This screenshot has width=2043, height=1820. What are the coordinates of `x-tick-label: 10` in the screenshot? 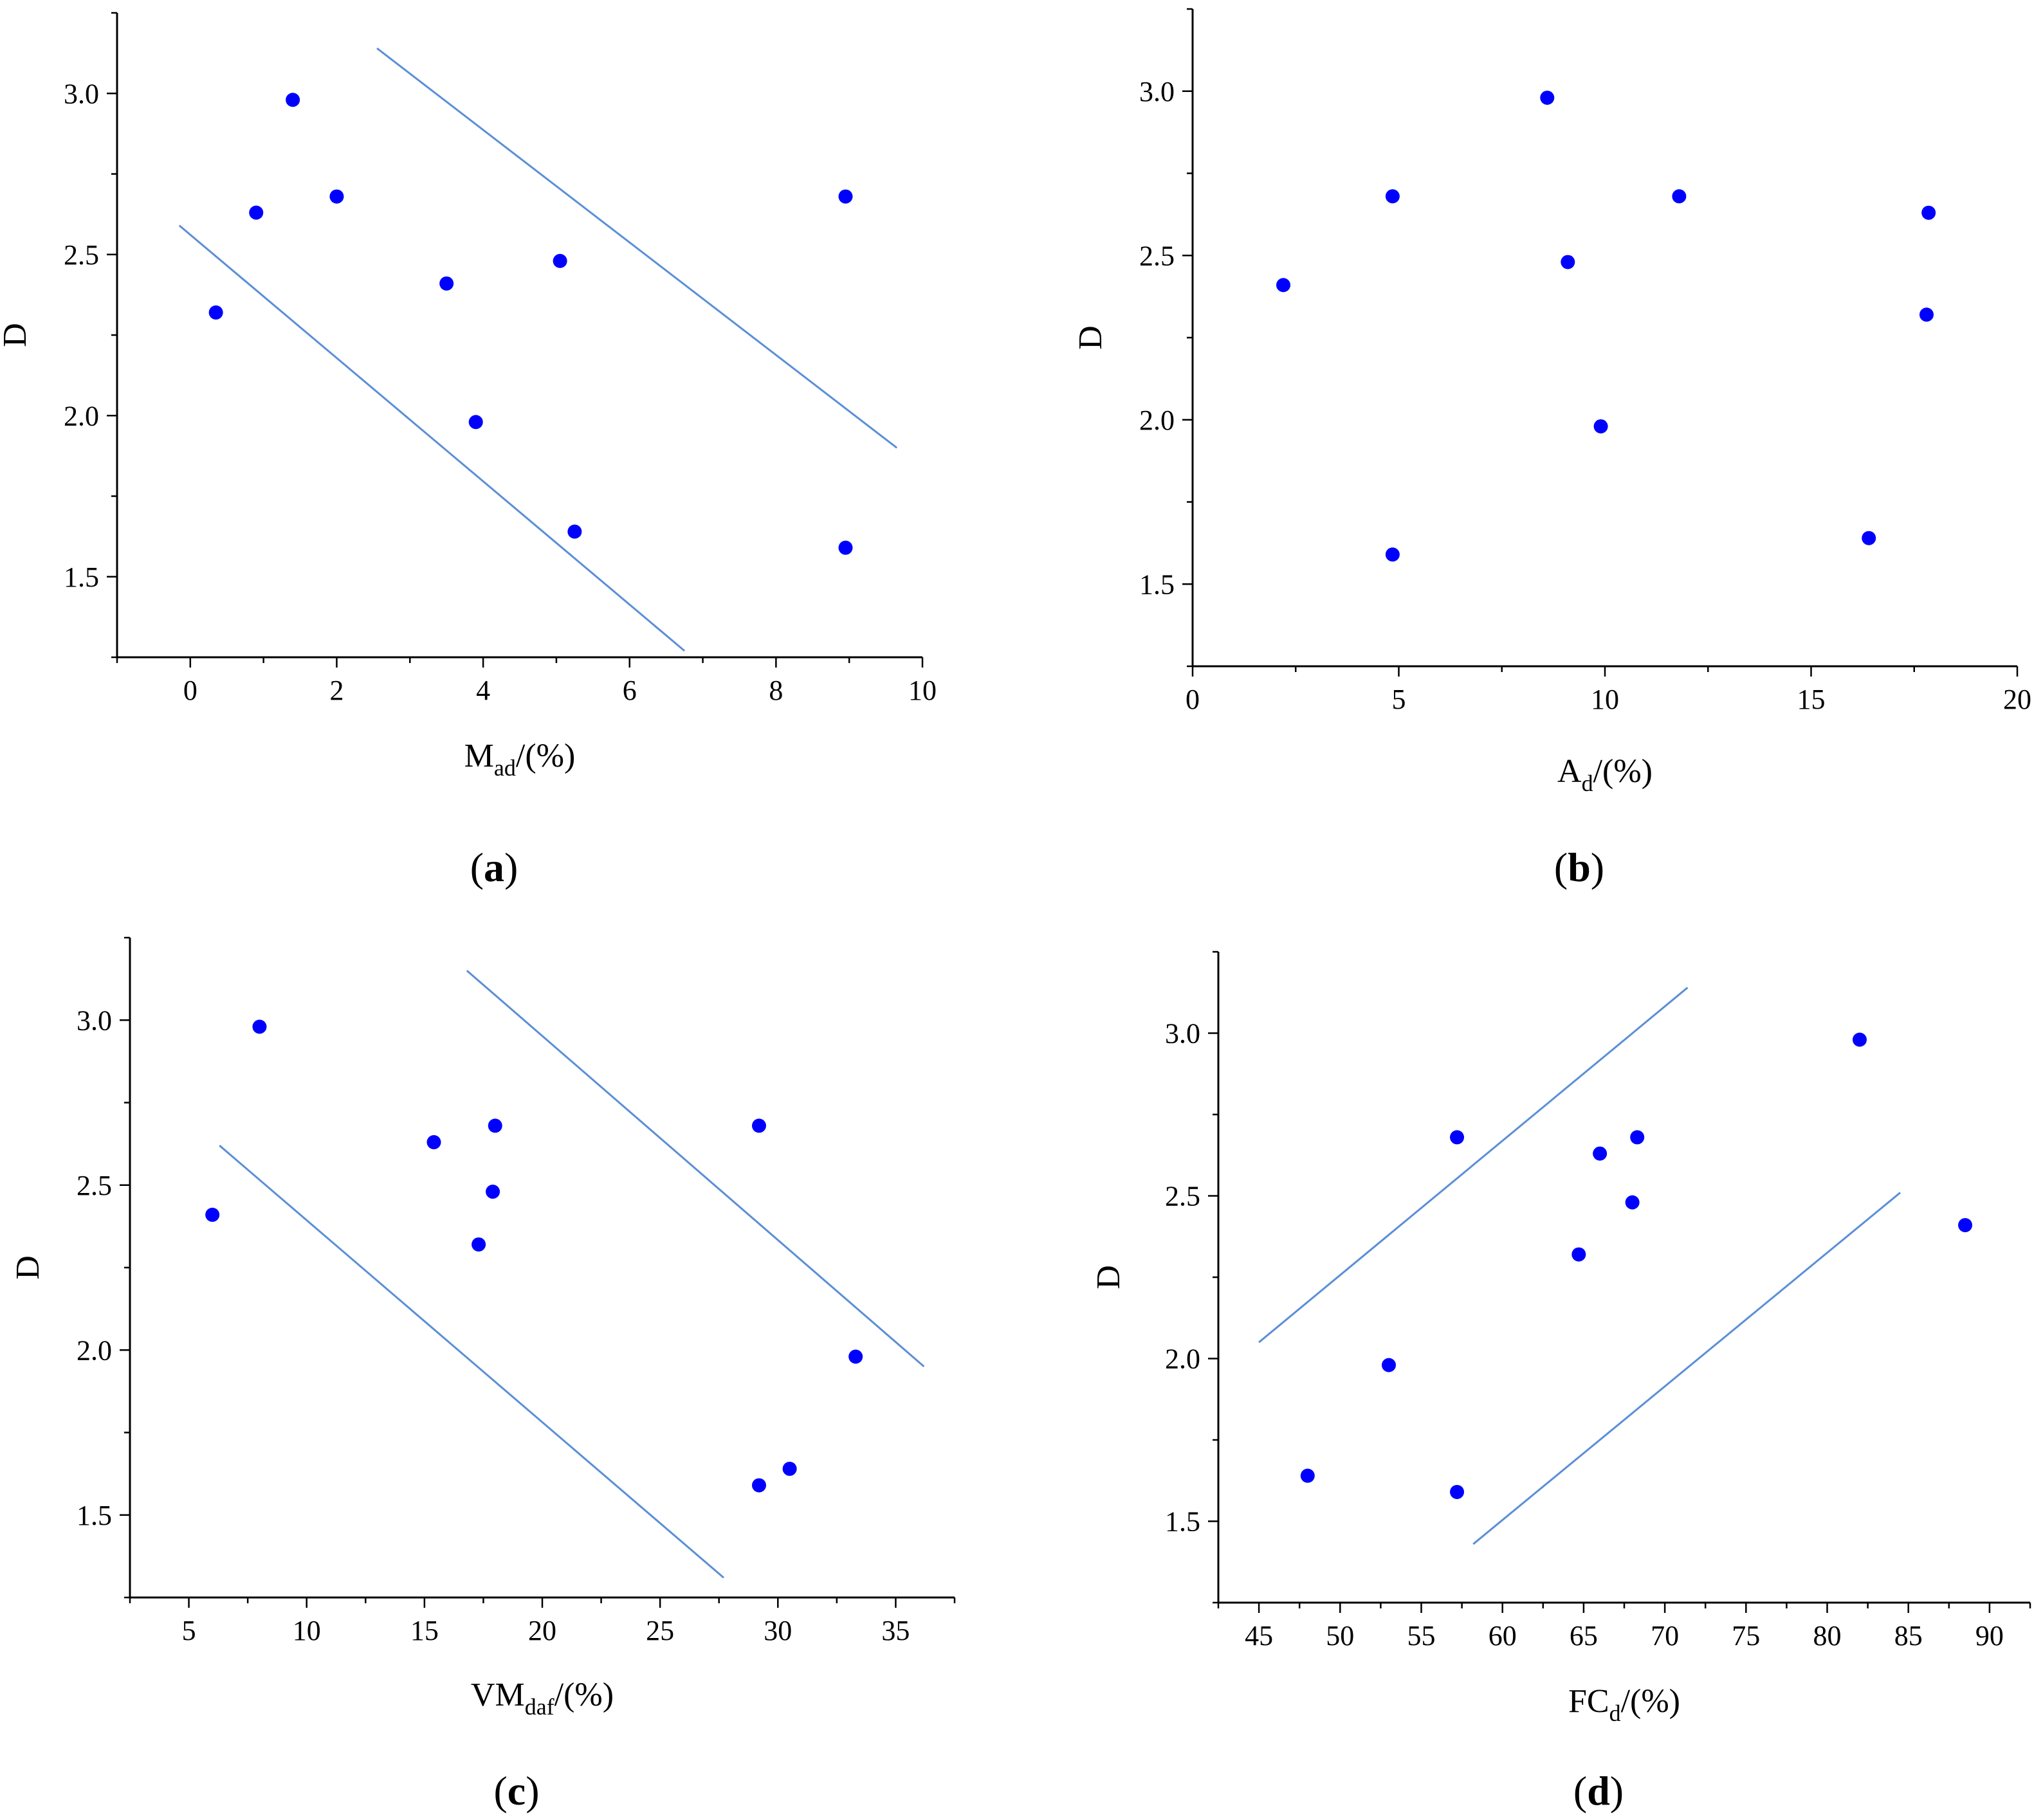 It's located at (922, 690).